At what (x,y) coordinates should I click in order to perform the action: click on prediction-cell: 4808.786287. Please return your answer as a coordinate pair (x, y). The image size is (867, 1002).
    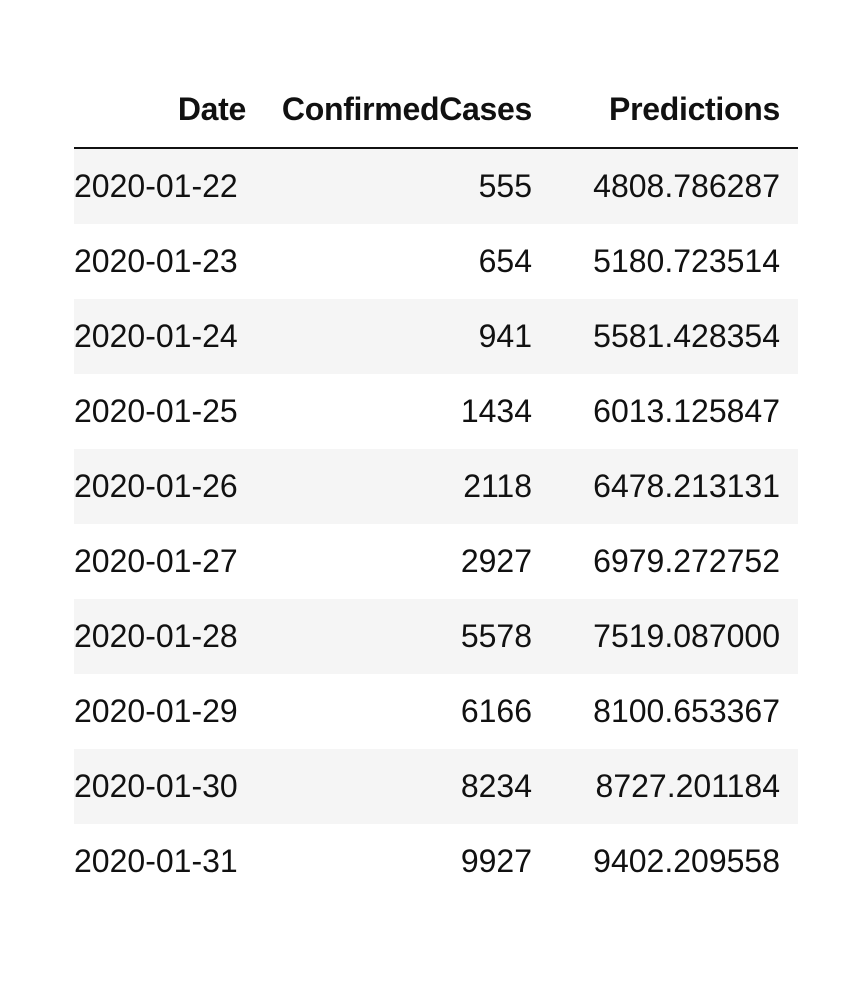
    Looking at the image, I should click on (674, 186).